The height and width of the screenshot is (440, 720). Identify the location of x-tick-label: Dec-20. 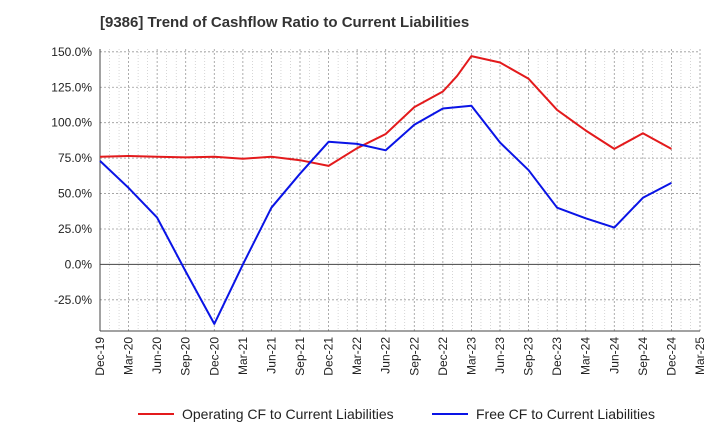
(214, 356).